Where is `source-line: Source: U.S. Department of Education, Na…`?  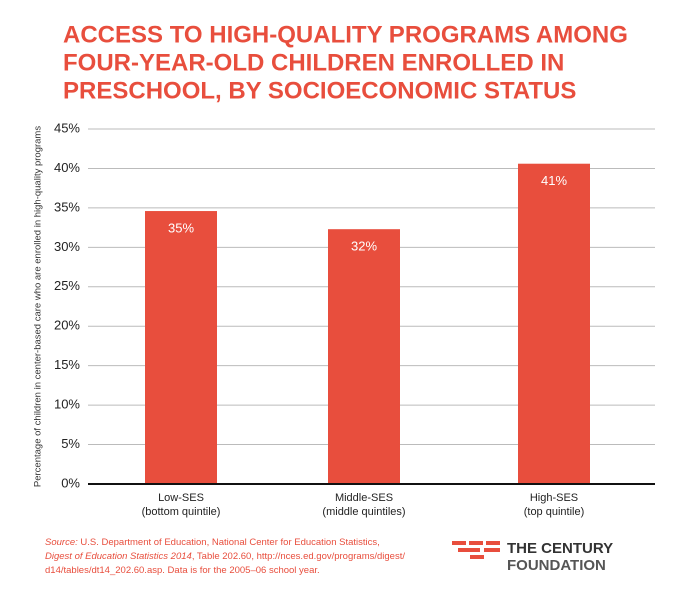
source-line: Source: U.S. Department of Education, Na… is located at coordinates (212, 542).